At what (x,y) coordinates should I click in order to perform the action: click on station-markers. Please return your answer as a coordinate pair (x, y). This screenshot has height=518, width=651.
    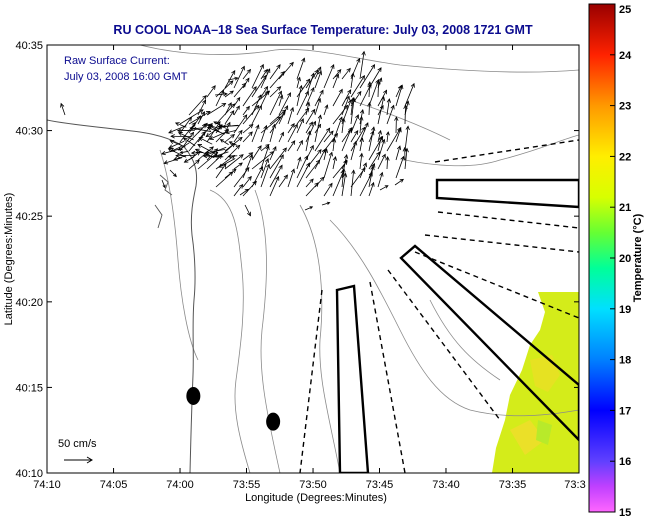
    Looking at the image, I should click on (233, 408).